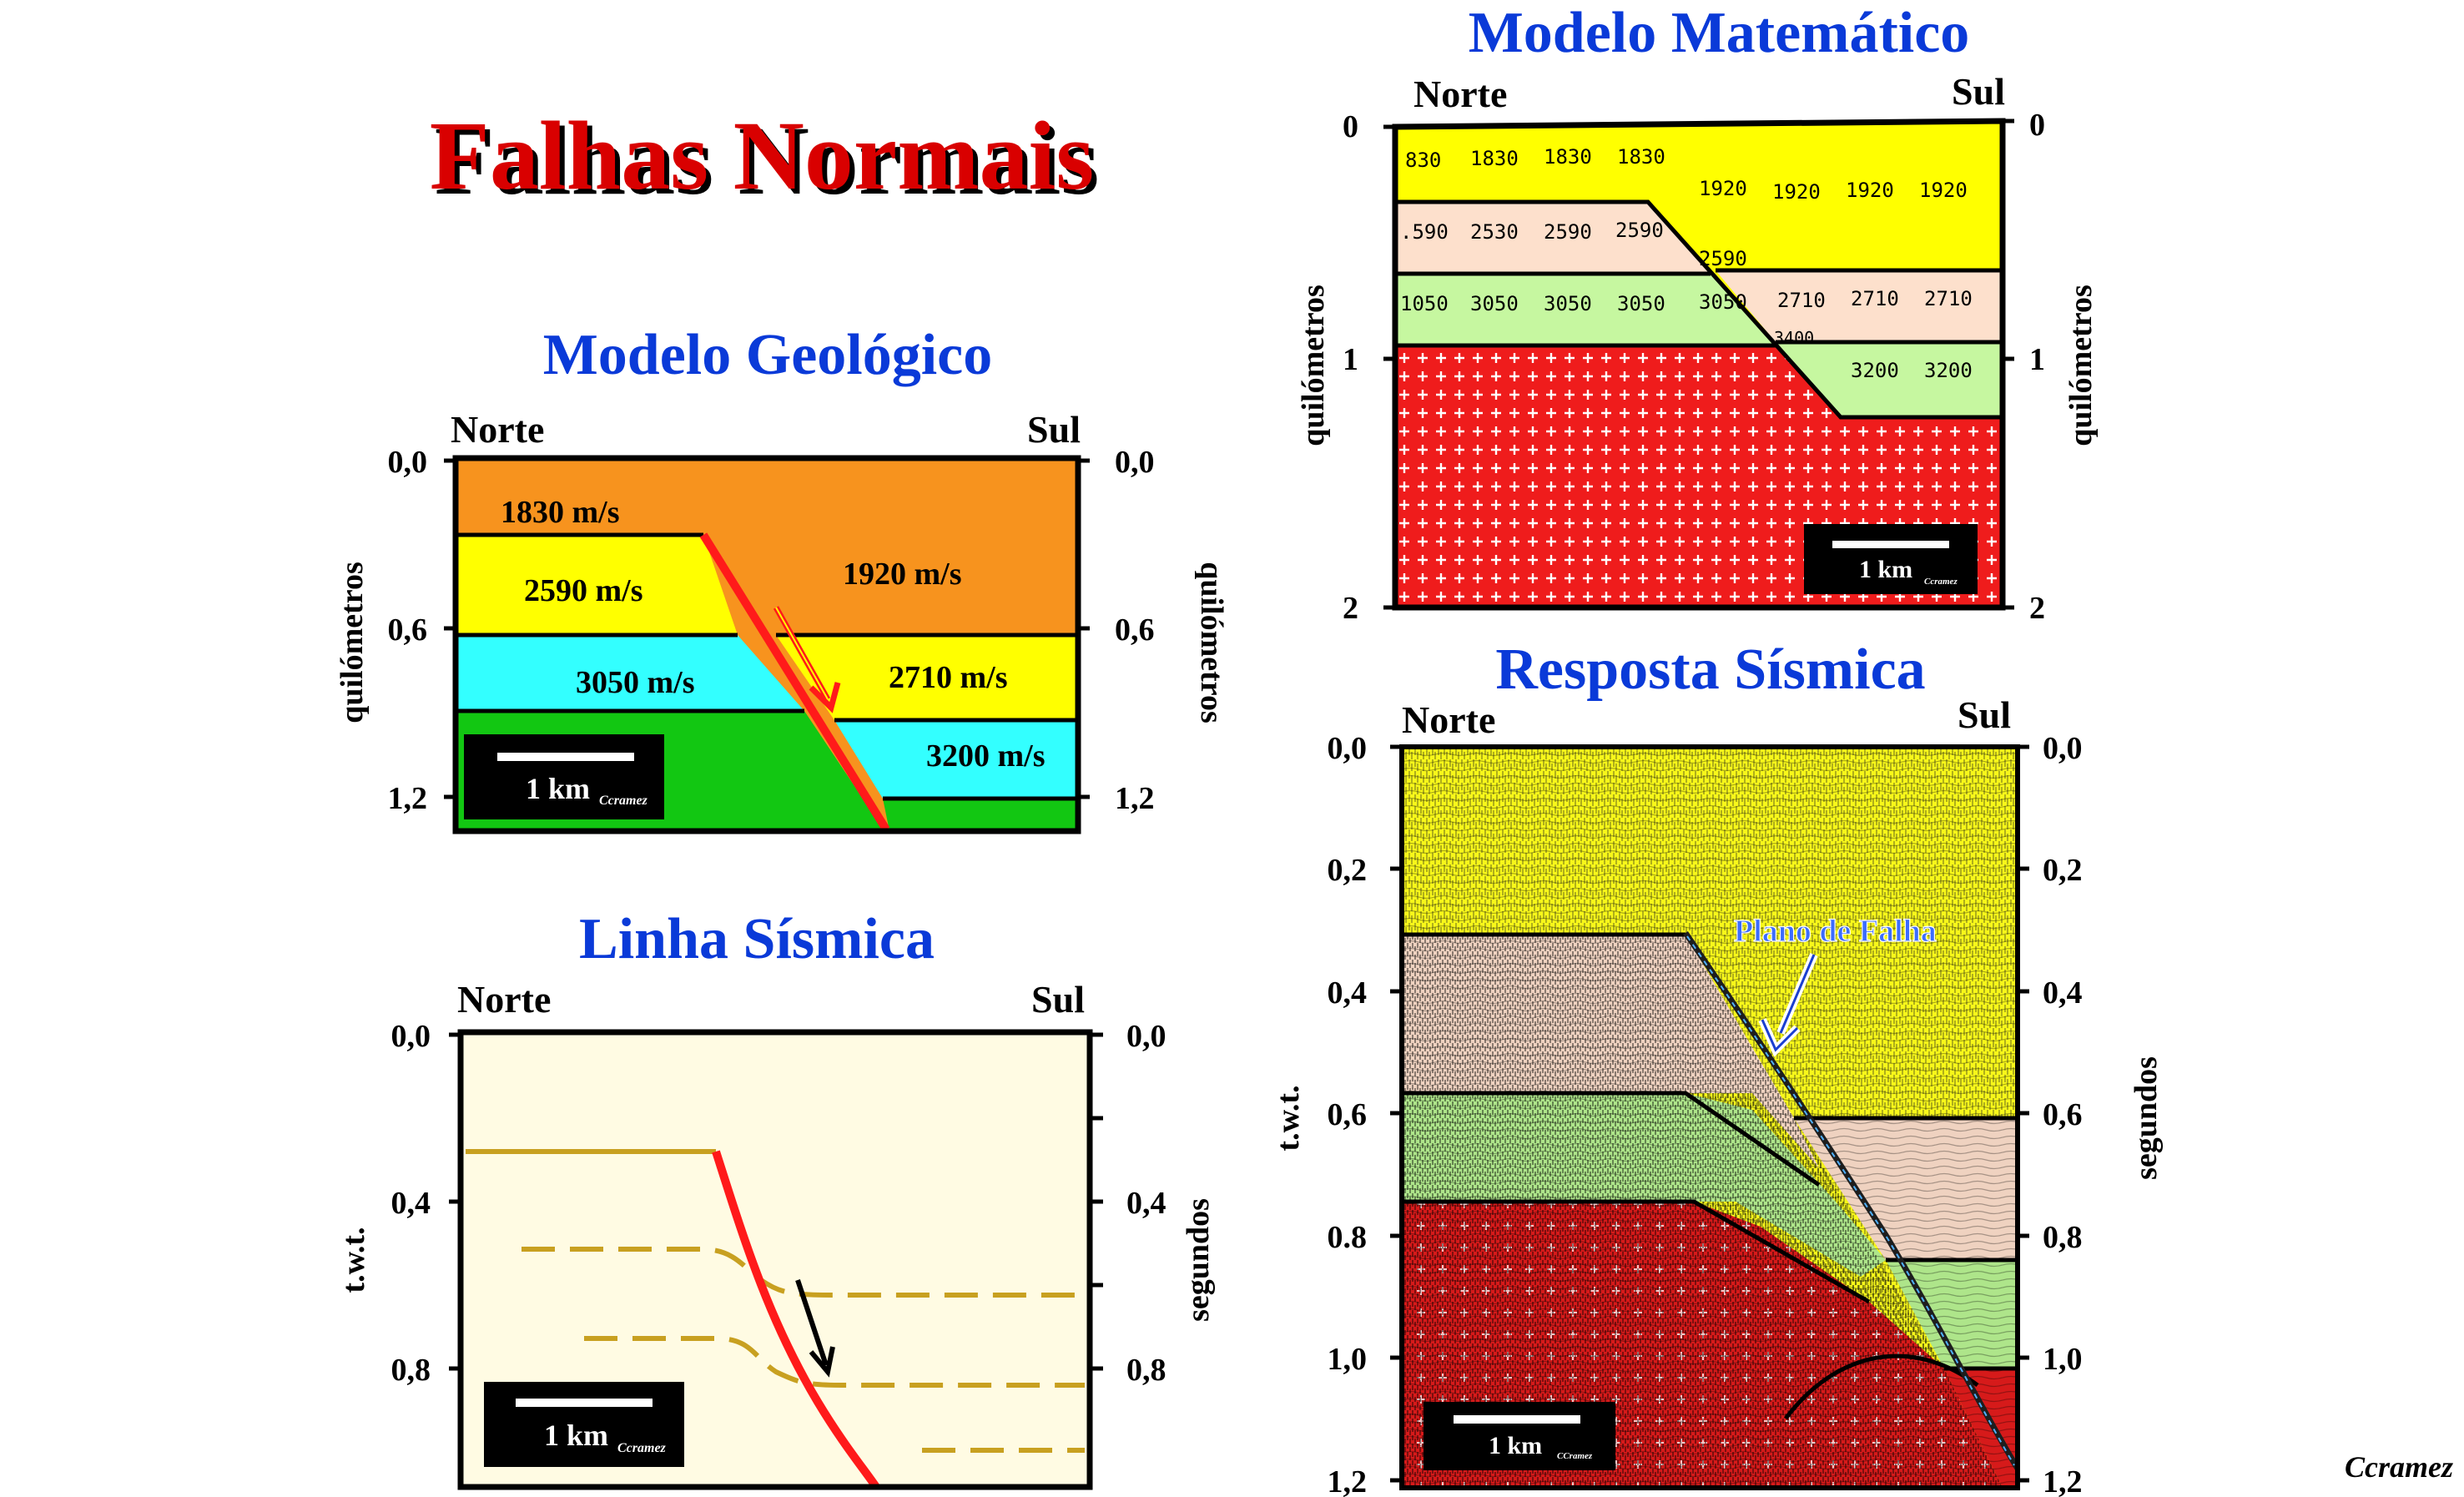 The width and height of the screenshot is (2464, 1497). What do you see at coordinates (1146, 1371) in the screenshot?
I see `seis-line-tick-right-2: 0,8` at bounding box center [1146, 1371].